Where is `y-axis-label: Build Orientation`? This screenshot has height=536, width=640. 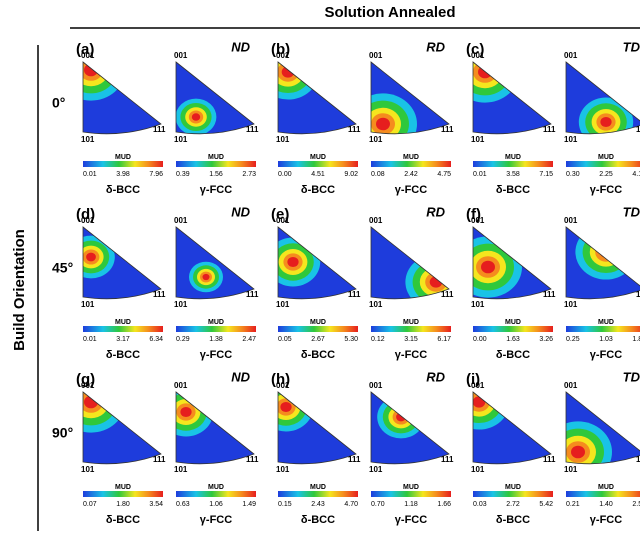 y-axis-label: Build Orientation is located at coordinates (19, 290).